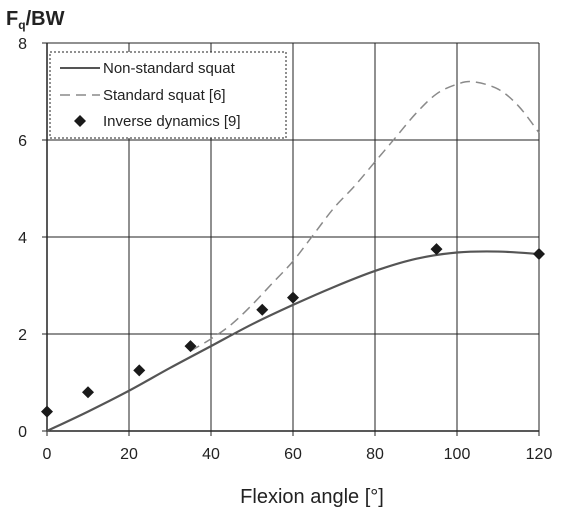  Describe the element at coordinates (457, 454) in the screenshot. I see `x-tick-label: 100` at that location.